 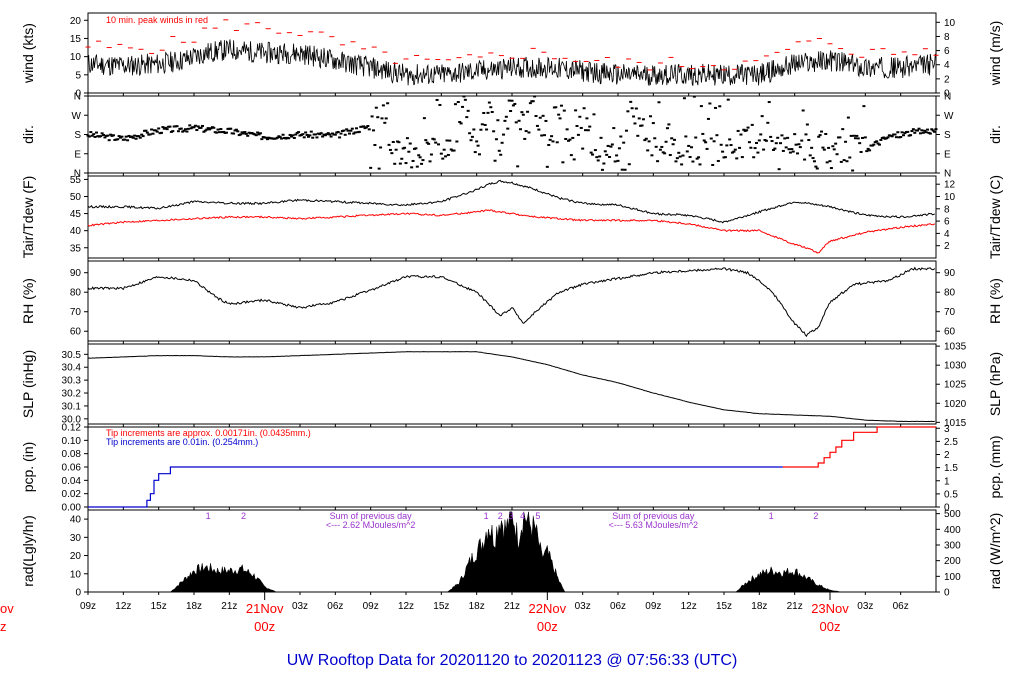 What do you see at coordinates (950, 197) in the screenshot?
I see `right-tick-label: 10` at bounding box center [950, 197].